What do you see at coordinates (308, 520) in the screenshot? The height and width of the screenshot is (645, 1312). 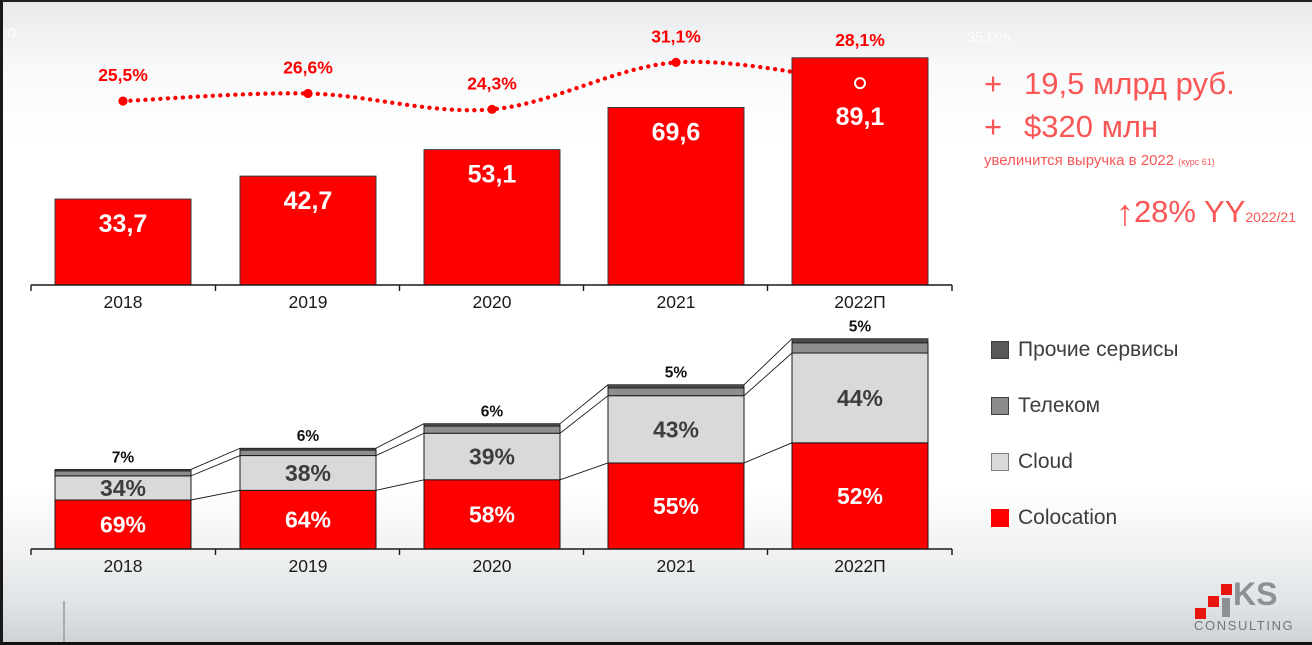 I see `colocation-share-label: 64%` at bounding box center [308, 520].